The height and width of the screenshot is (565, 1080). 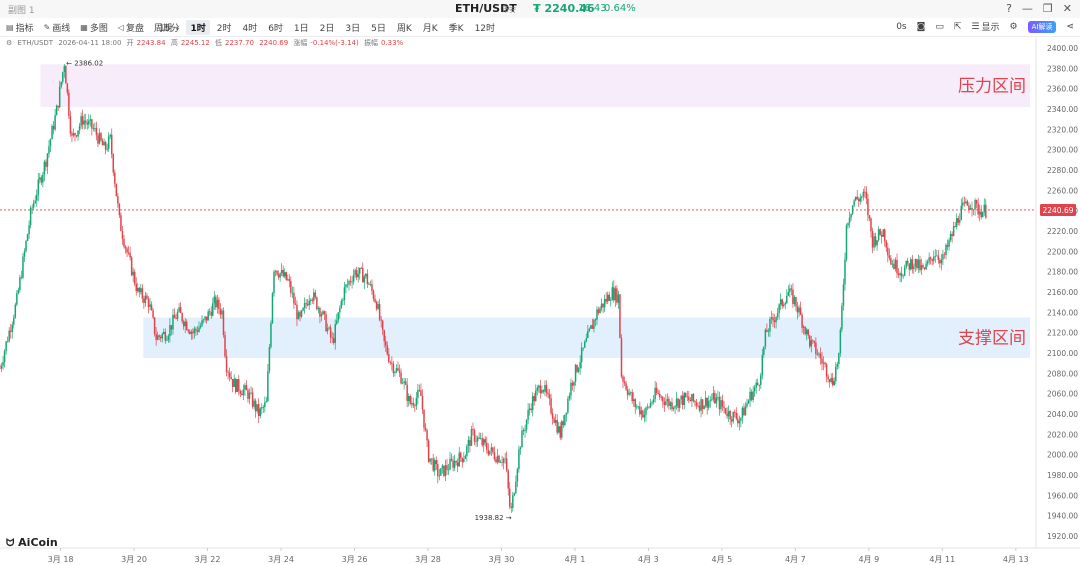 I want to click on indicator-button: ▤ 指标, so click(x=20, y=28).